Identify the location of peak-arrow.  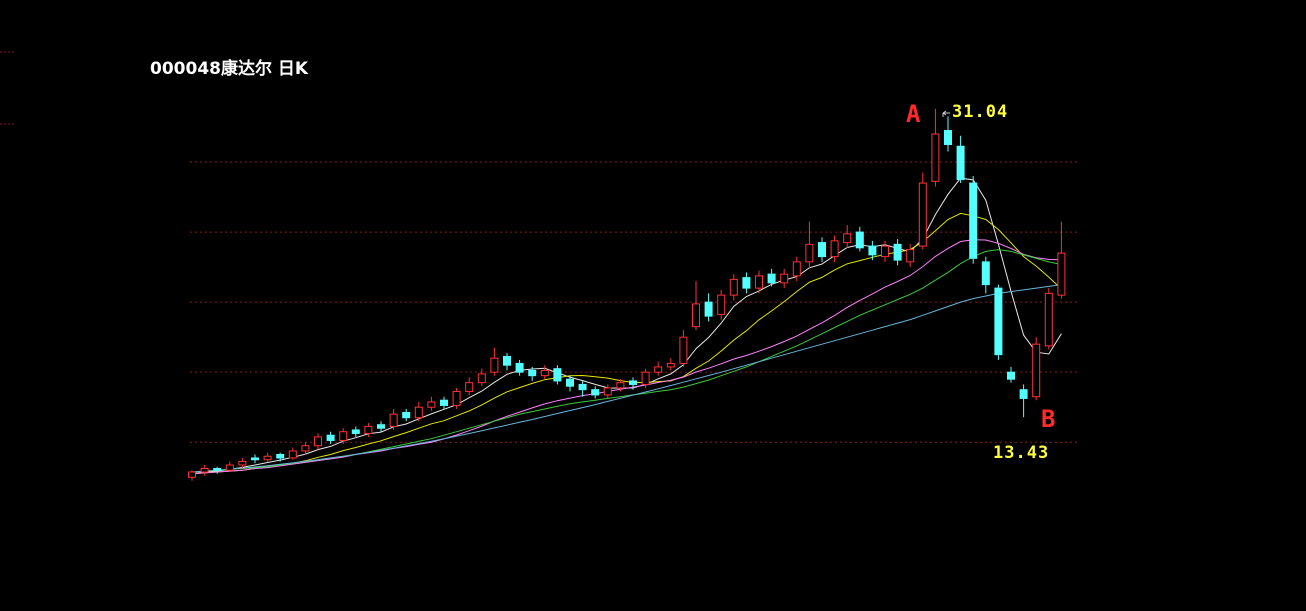
(946, 113).